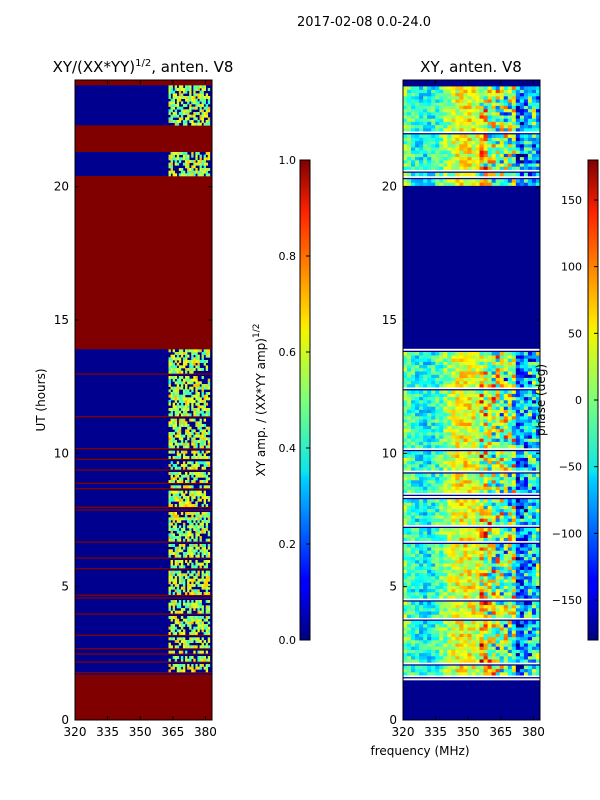 This screenshot has height=800, width=600. I want to click on cb-label-exponent: 1/2, so click(257, 331).